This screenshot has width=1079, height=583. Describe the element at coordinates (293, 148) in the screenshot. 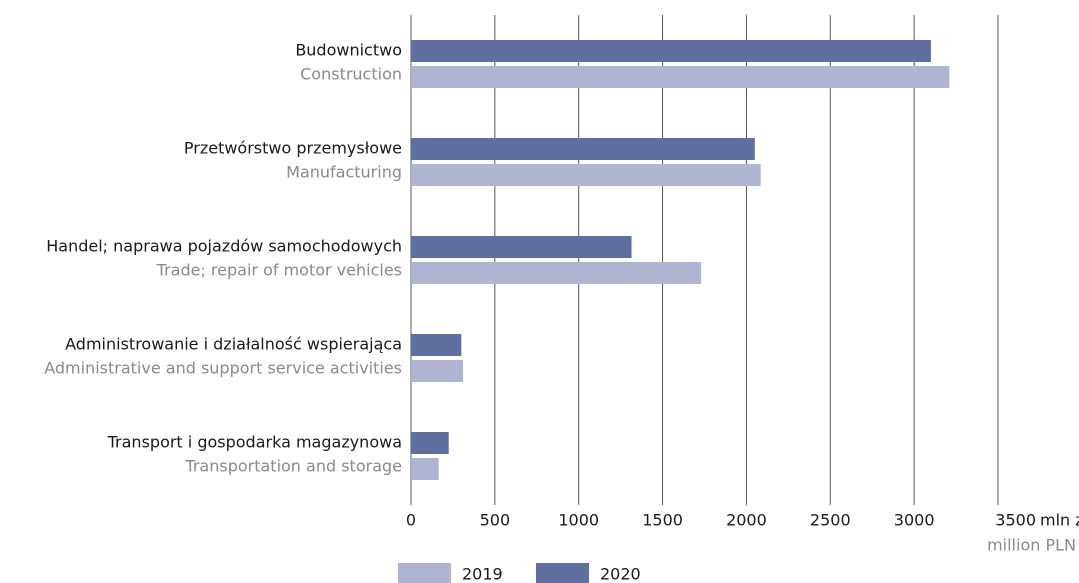

I see `category-label: Przetwórstwo przemysłowe` at that location.